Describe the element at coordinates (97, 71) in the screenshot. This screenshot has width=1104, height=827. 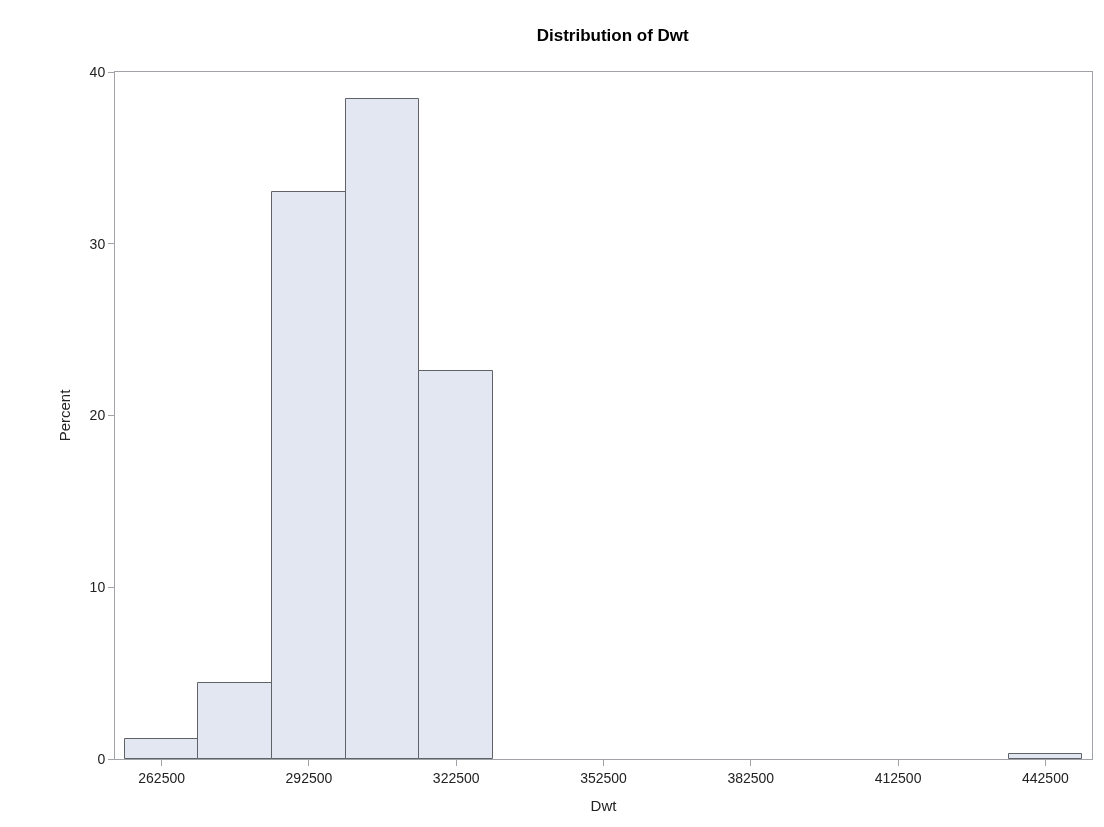
I see `y-tick-label: 40` at that location.